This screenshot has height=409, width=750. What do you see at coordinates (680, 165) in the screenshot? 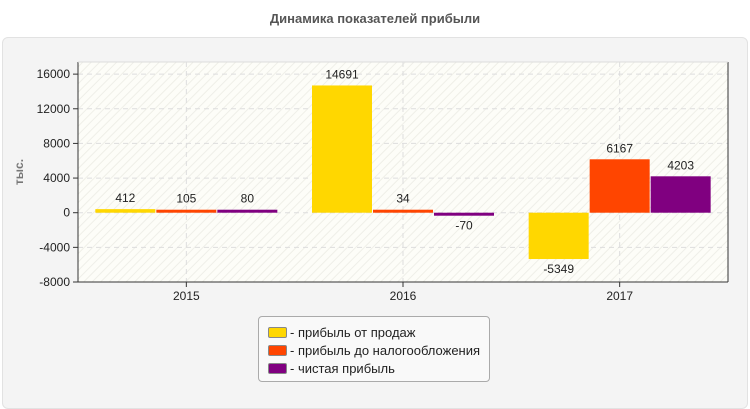
I see `data-label: 4203` at bounding box center [680, 165].